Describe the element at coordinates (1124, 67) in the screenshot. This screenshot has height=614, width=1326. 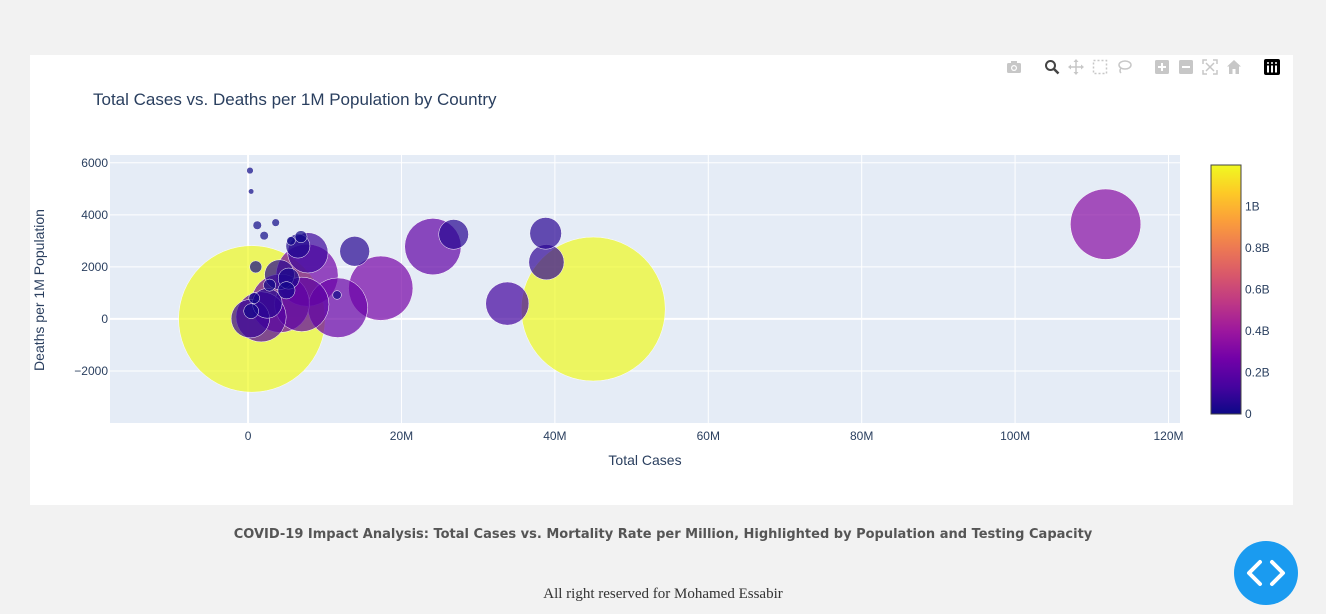
I see `lasso-select-icon` at that location.